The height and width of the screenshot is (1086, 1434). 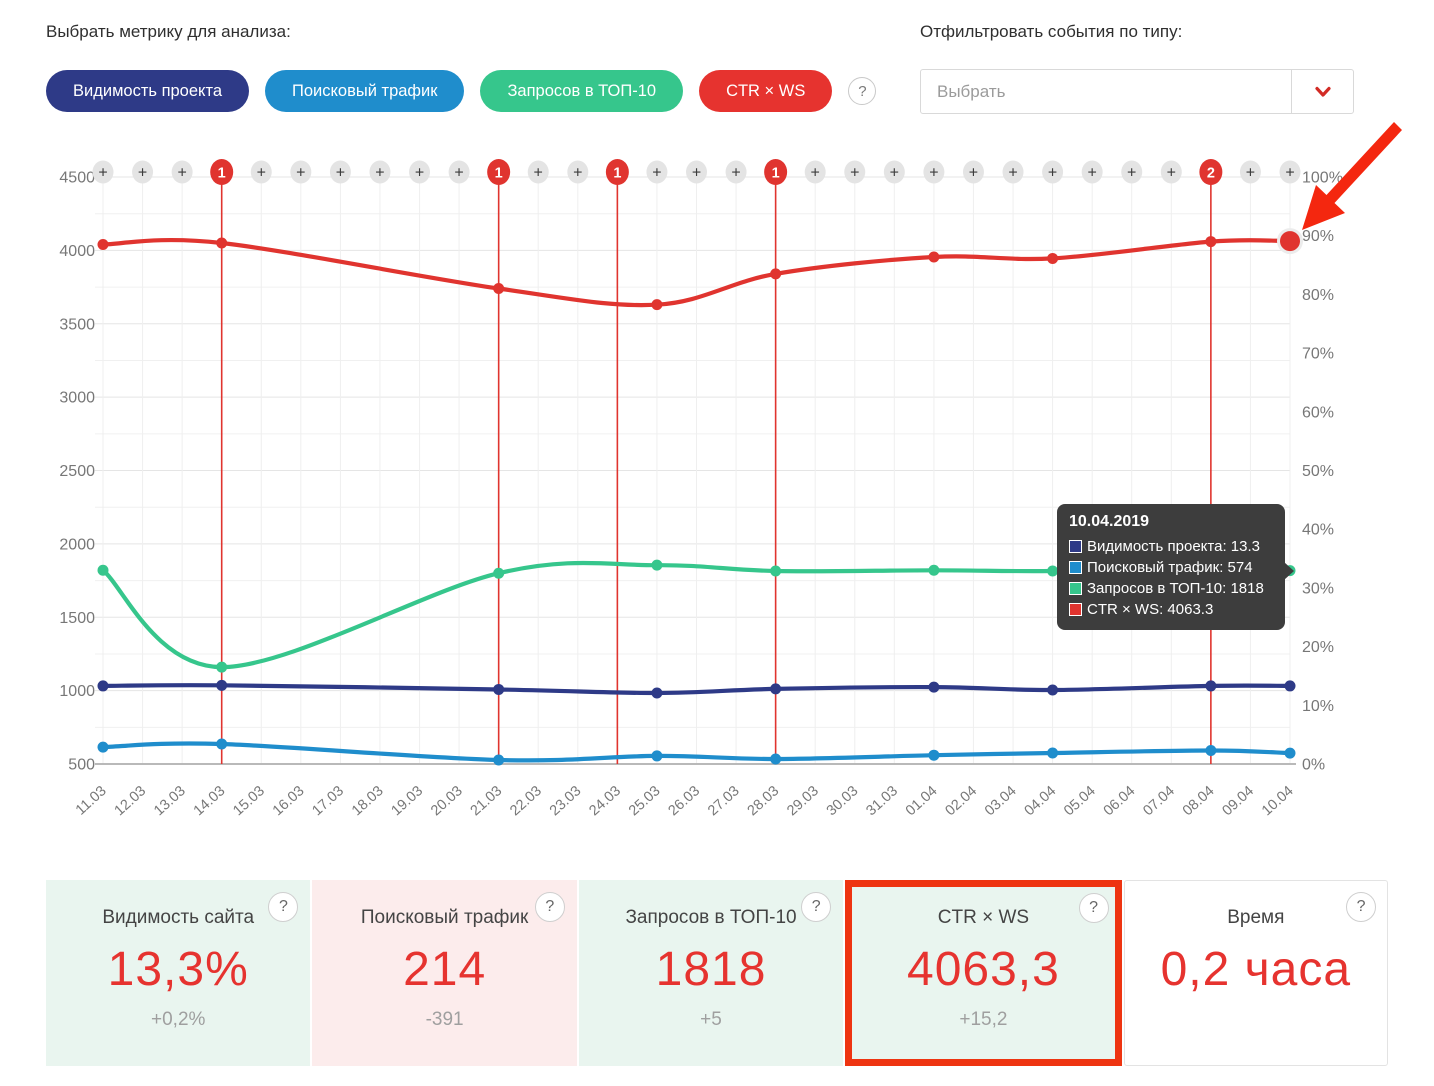 I want to click on axis-label: 27.03, so click(x=724, y=801).